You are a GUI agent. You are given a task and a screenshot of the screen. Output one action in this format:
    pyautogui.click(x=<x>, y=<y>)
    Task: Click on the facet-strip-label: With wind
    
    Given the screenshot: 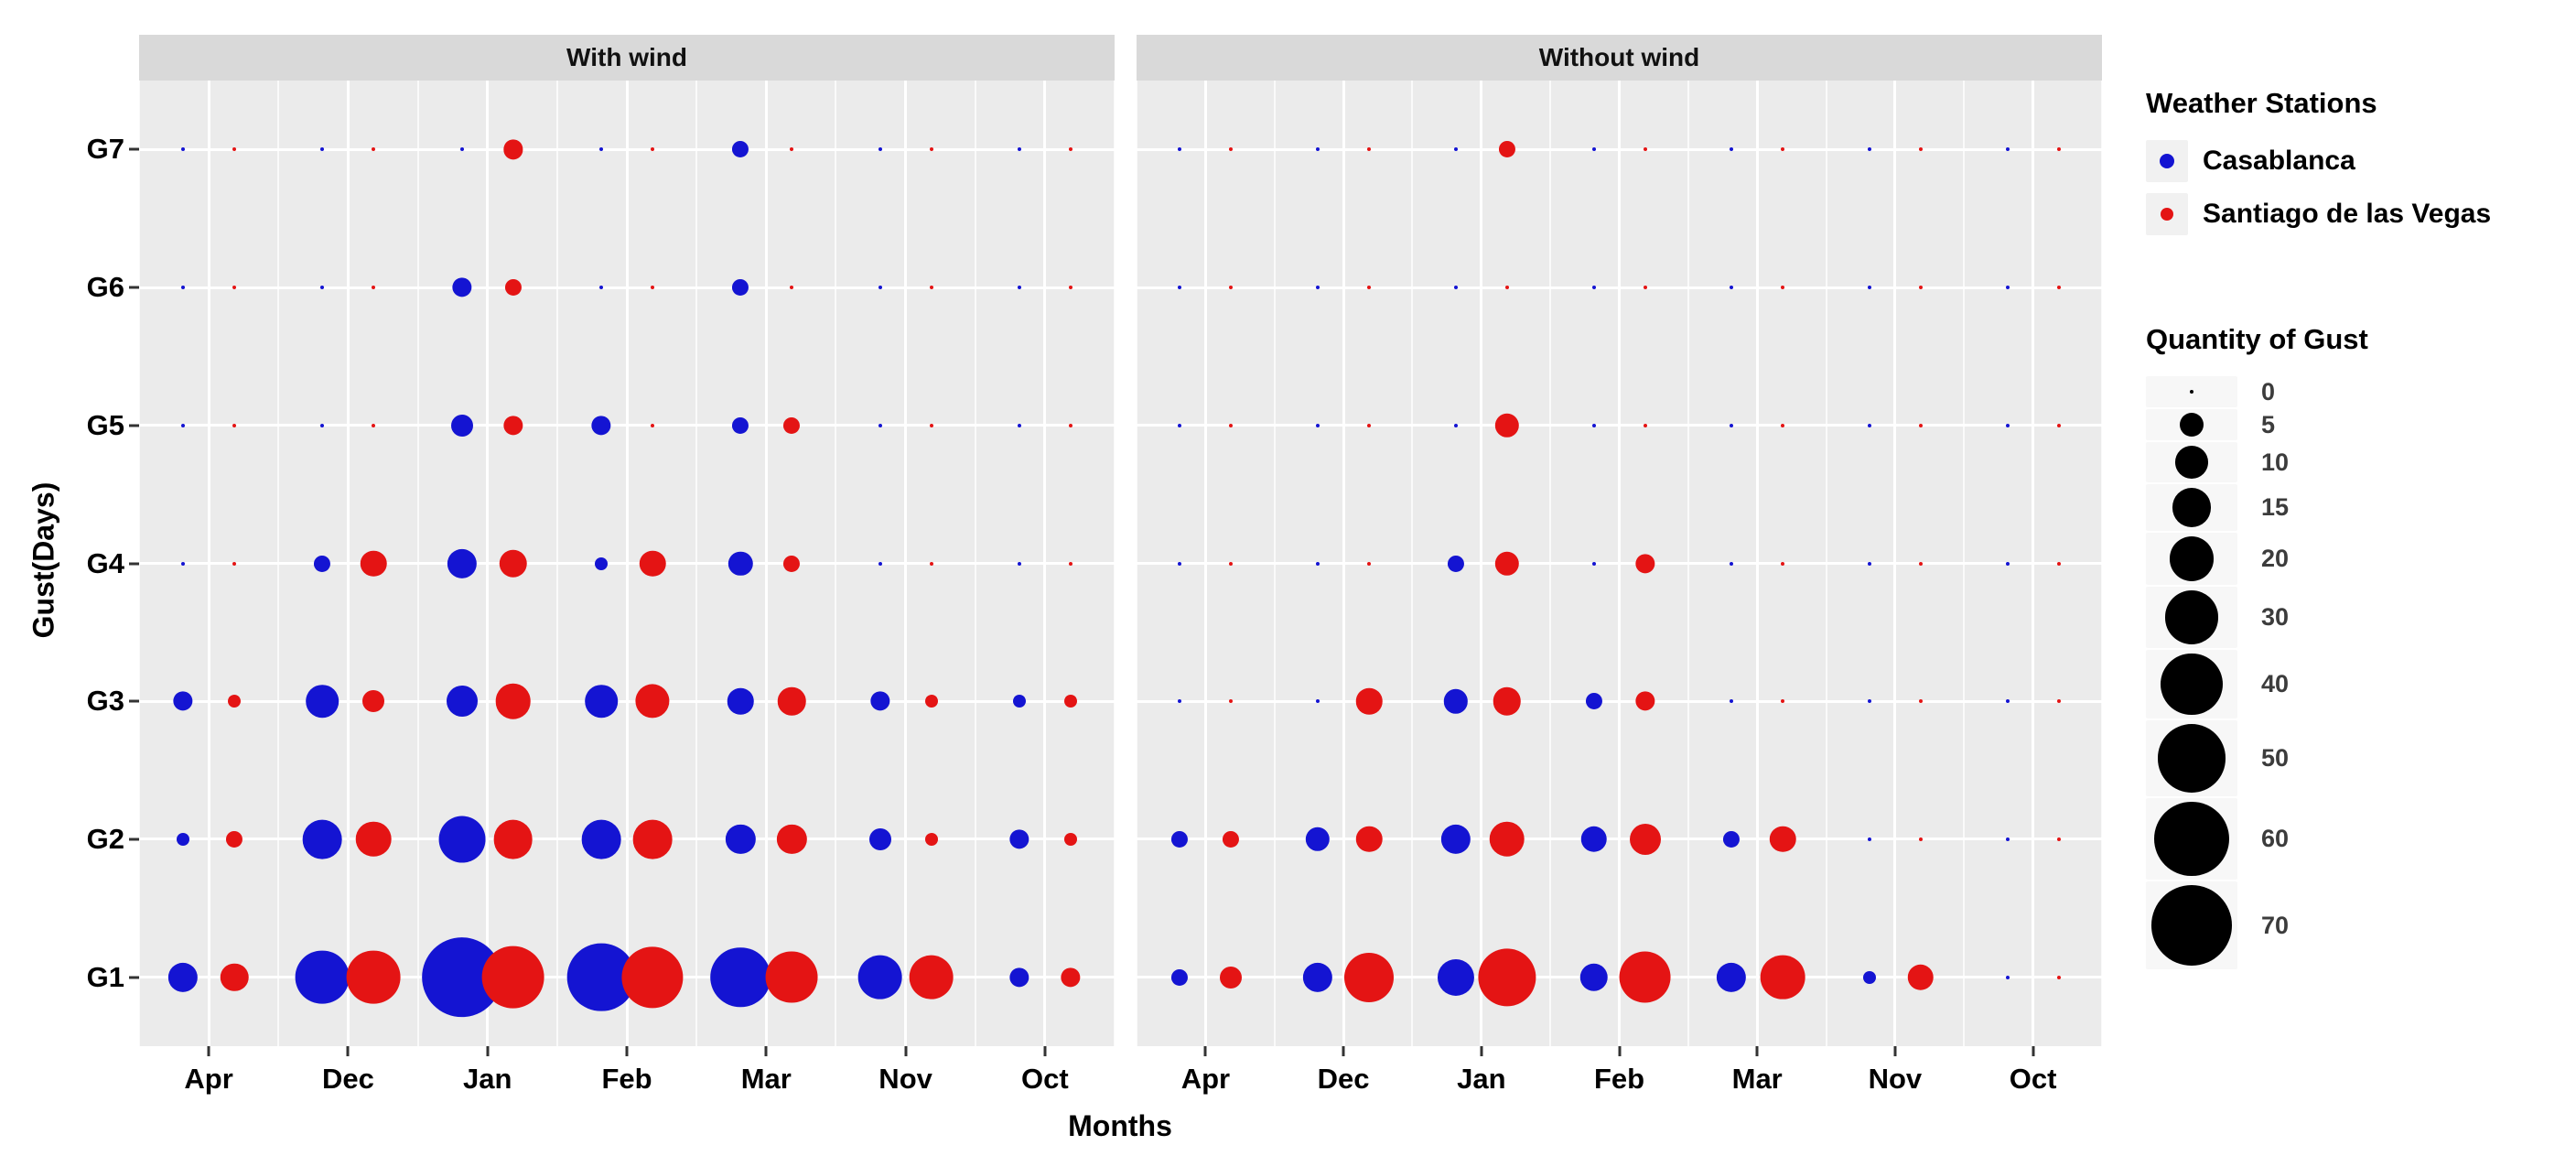 What is the action you would take?
    pyautogui.click(x=626, y=57)
    